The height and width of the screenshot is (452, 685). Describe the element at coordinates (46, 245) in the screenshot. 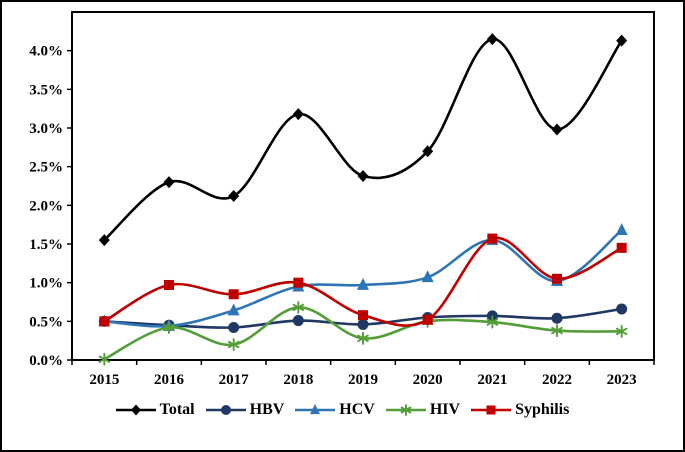

I see `y-tick-label: 1.5%` at that location.